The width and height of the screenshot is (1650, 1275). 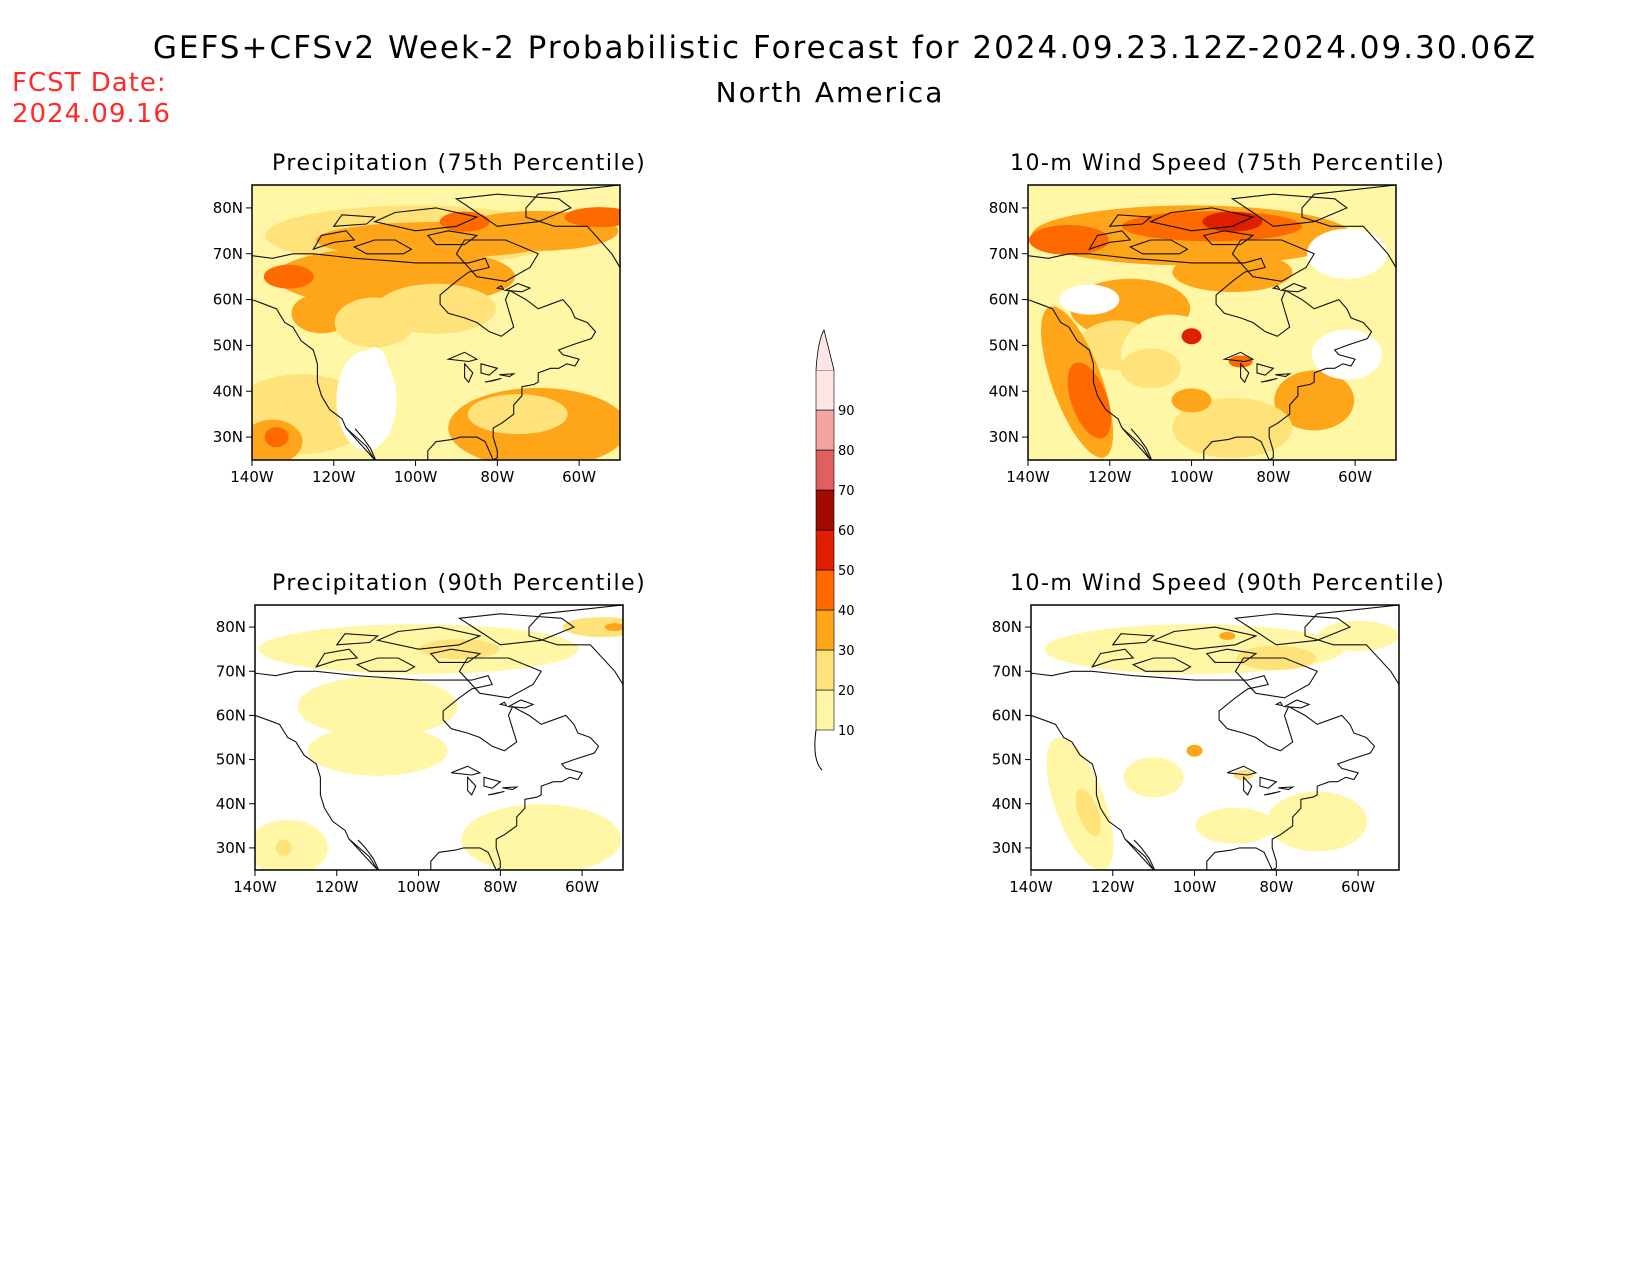 I want to click on colorbar-tick-label: 50, so click(x=846, y=571).